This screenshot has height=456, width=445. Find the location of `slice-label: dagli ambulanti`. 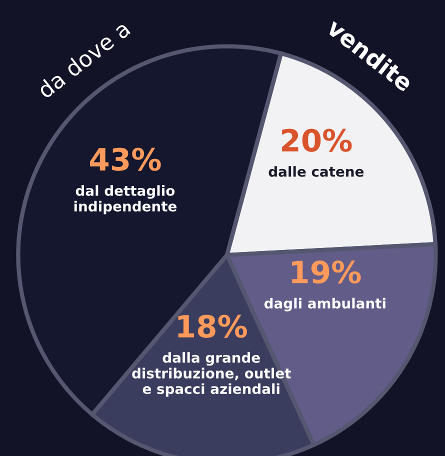

slice-label: dagli ambulanti is located at coordinates (325, 305).